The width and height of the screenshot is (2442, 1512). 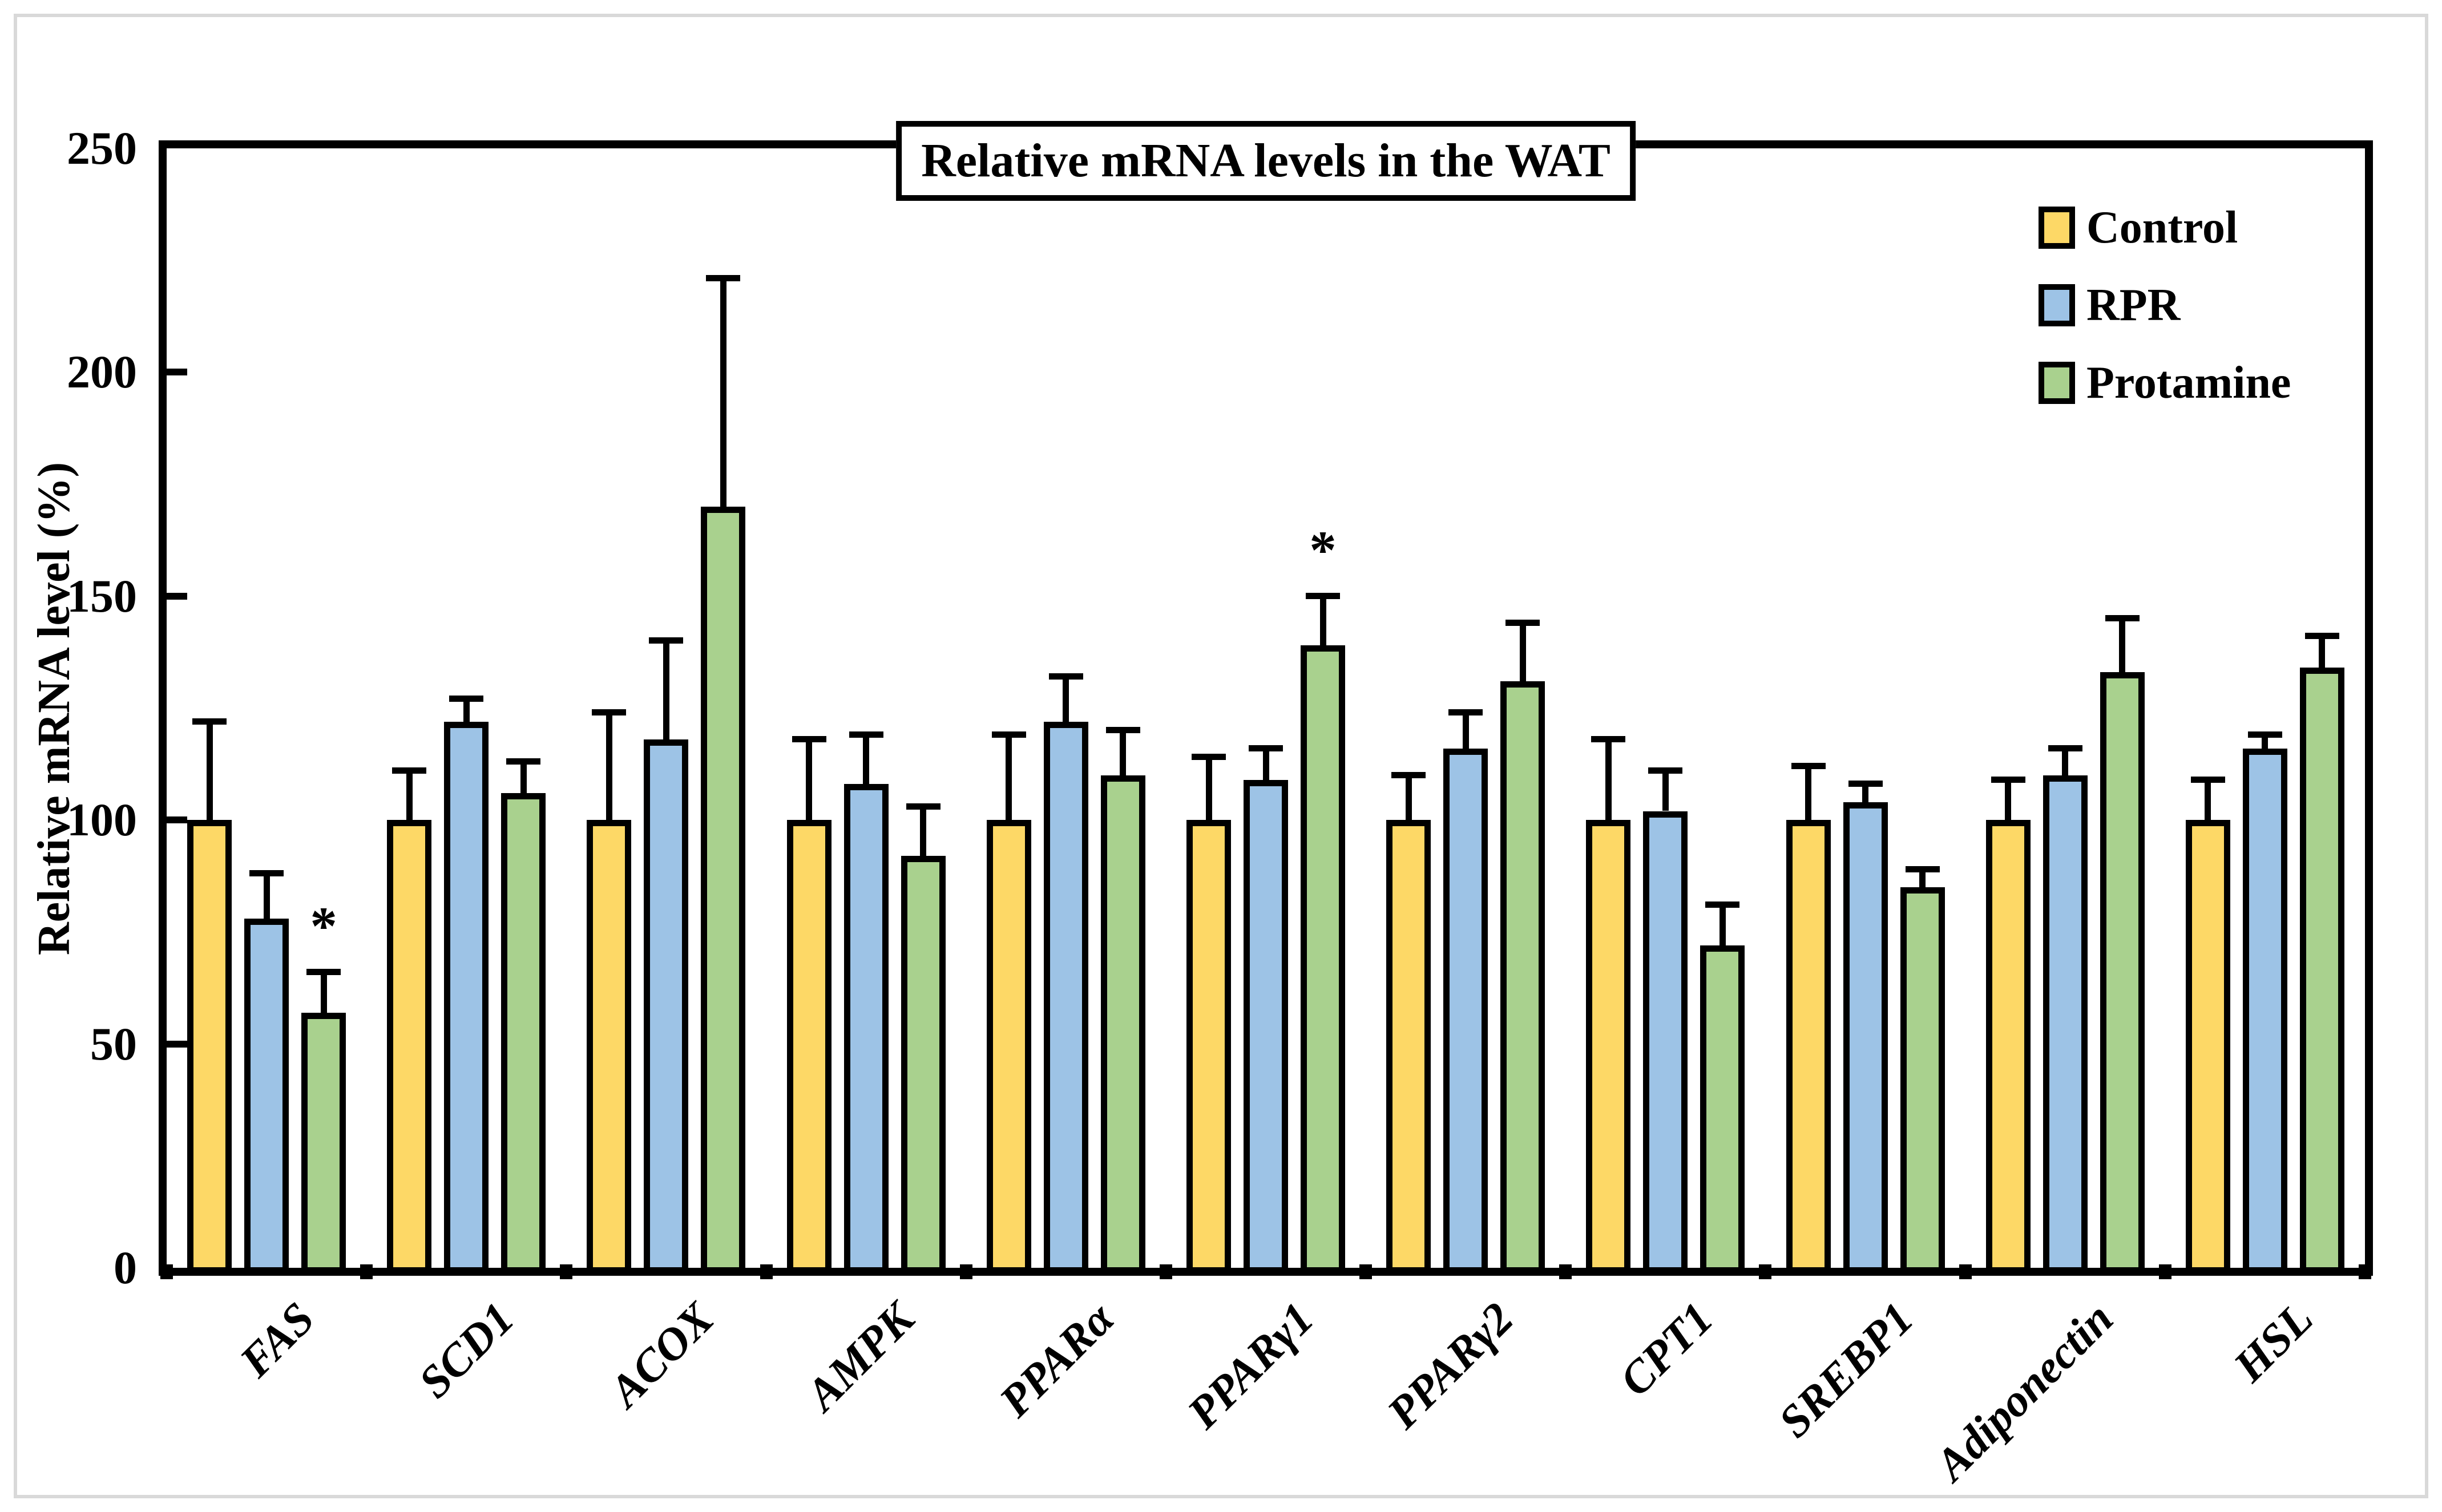 What do you see at coordinates (2162, 228) in the screenshot?
I see `legend-label: Control` at bounding box center [2162, 228].